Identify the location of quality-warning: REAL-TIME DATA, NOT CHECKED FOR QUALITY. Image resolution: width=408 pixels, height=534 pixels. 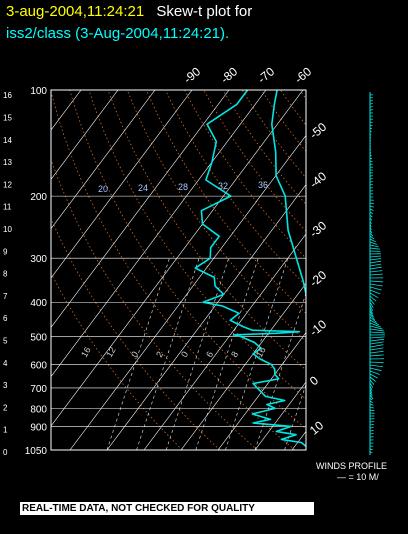
(167, 508).